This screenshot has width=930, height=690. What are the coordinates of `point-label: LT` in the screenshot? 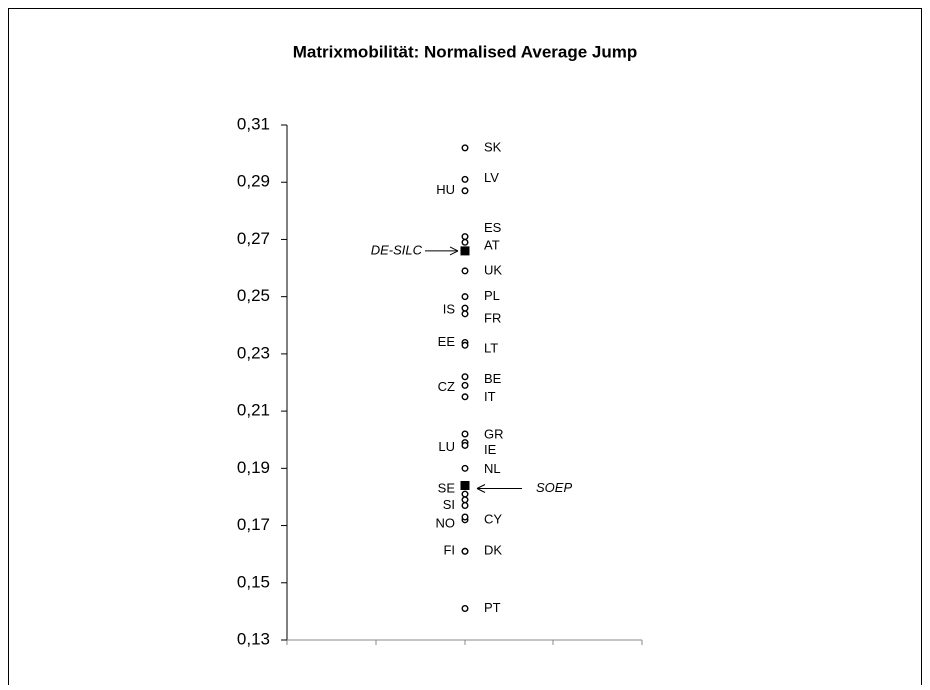 It's located at (491, 348).